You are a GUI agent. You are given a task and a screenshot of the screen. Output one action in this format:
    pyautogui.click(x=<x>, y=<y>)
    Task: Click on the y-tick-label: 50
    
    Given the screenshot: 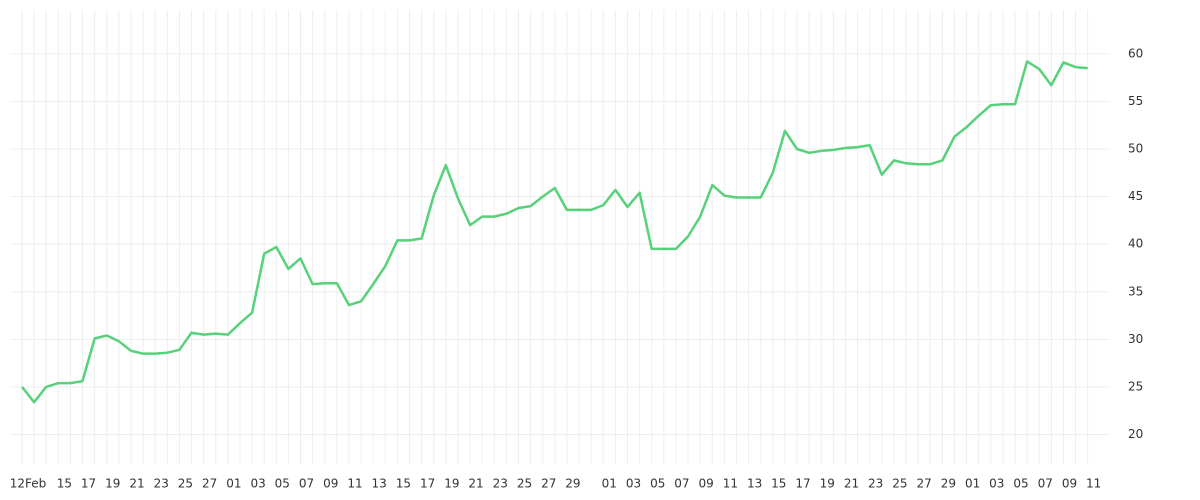 What is the action you would take?
    pyautogui.click(x=1135, y=148)
    